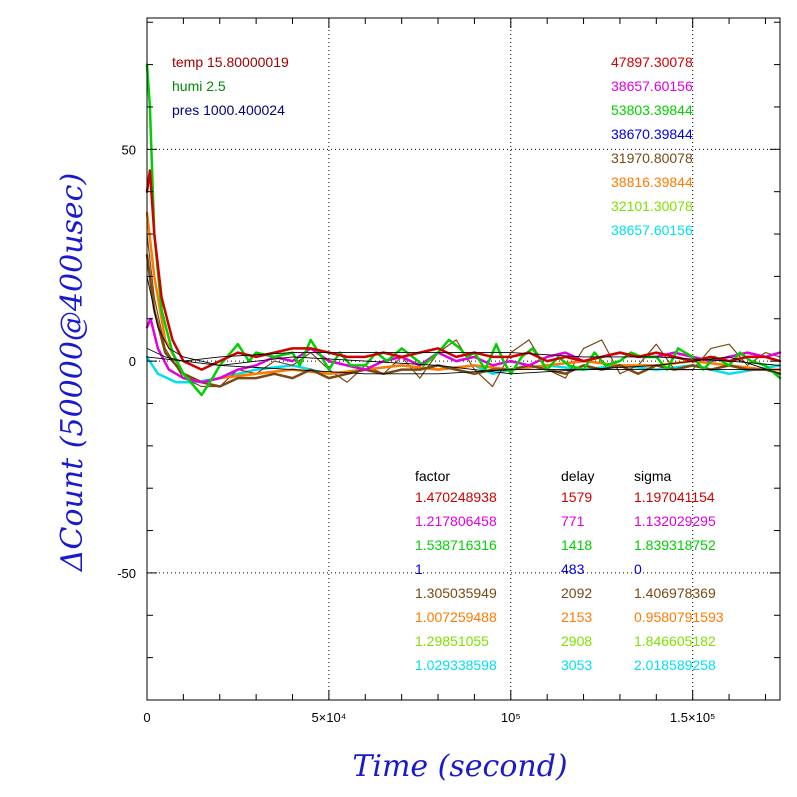 This screenshot has width=797, height=797. Describe the element at coordinates (576, 617) in the screenshot. I see `param-cell: 2153` at that location.